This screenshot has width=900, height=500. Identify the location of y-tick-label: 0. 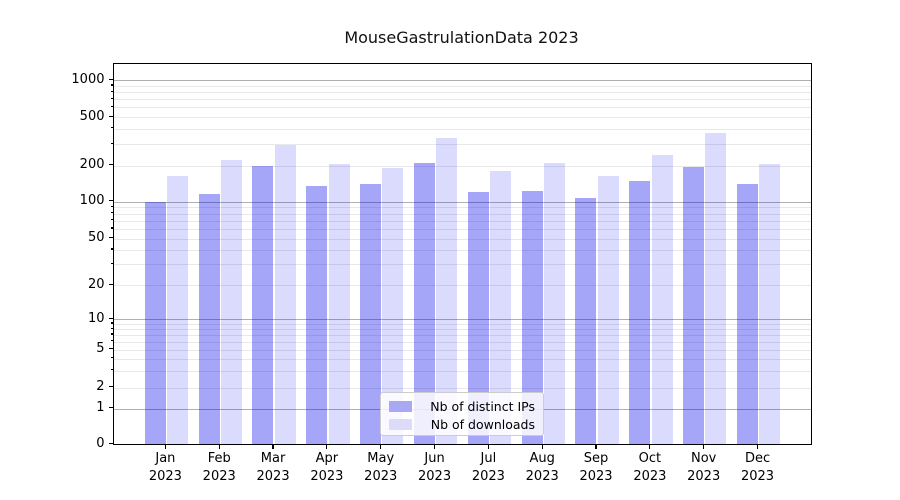
(100, 443).